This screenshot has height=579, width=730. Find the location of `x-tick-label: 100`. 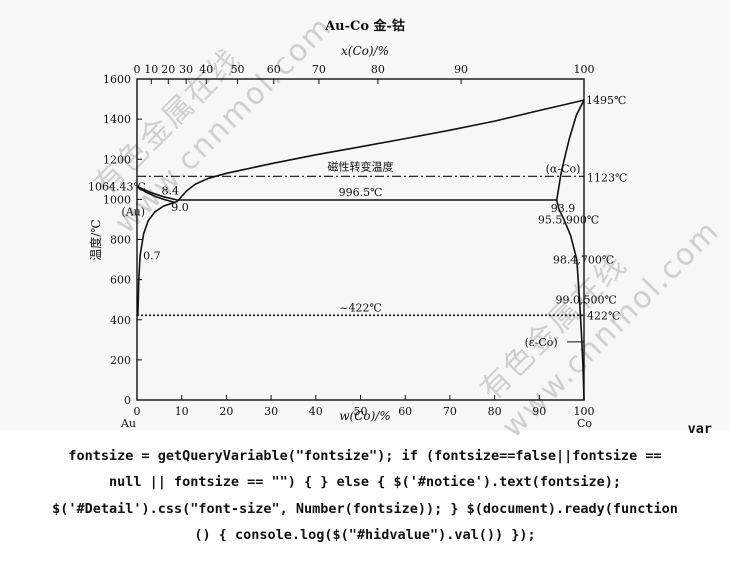

x-tick-label: 100 is located at coordinates (584, 411).